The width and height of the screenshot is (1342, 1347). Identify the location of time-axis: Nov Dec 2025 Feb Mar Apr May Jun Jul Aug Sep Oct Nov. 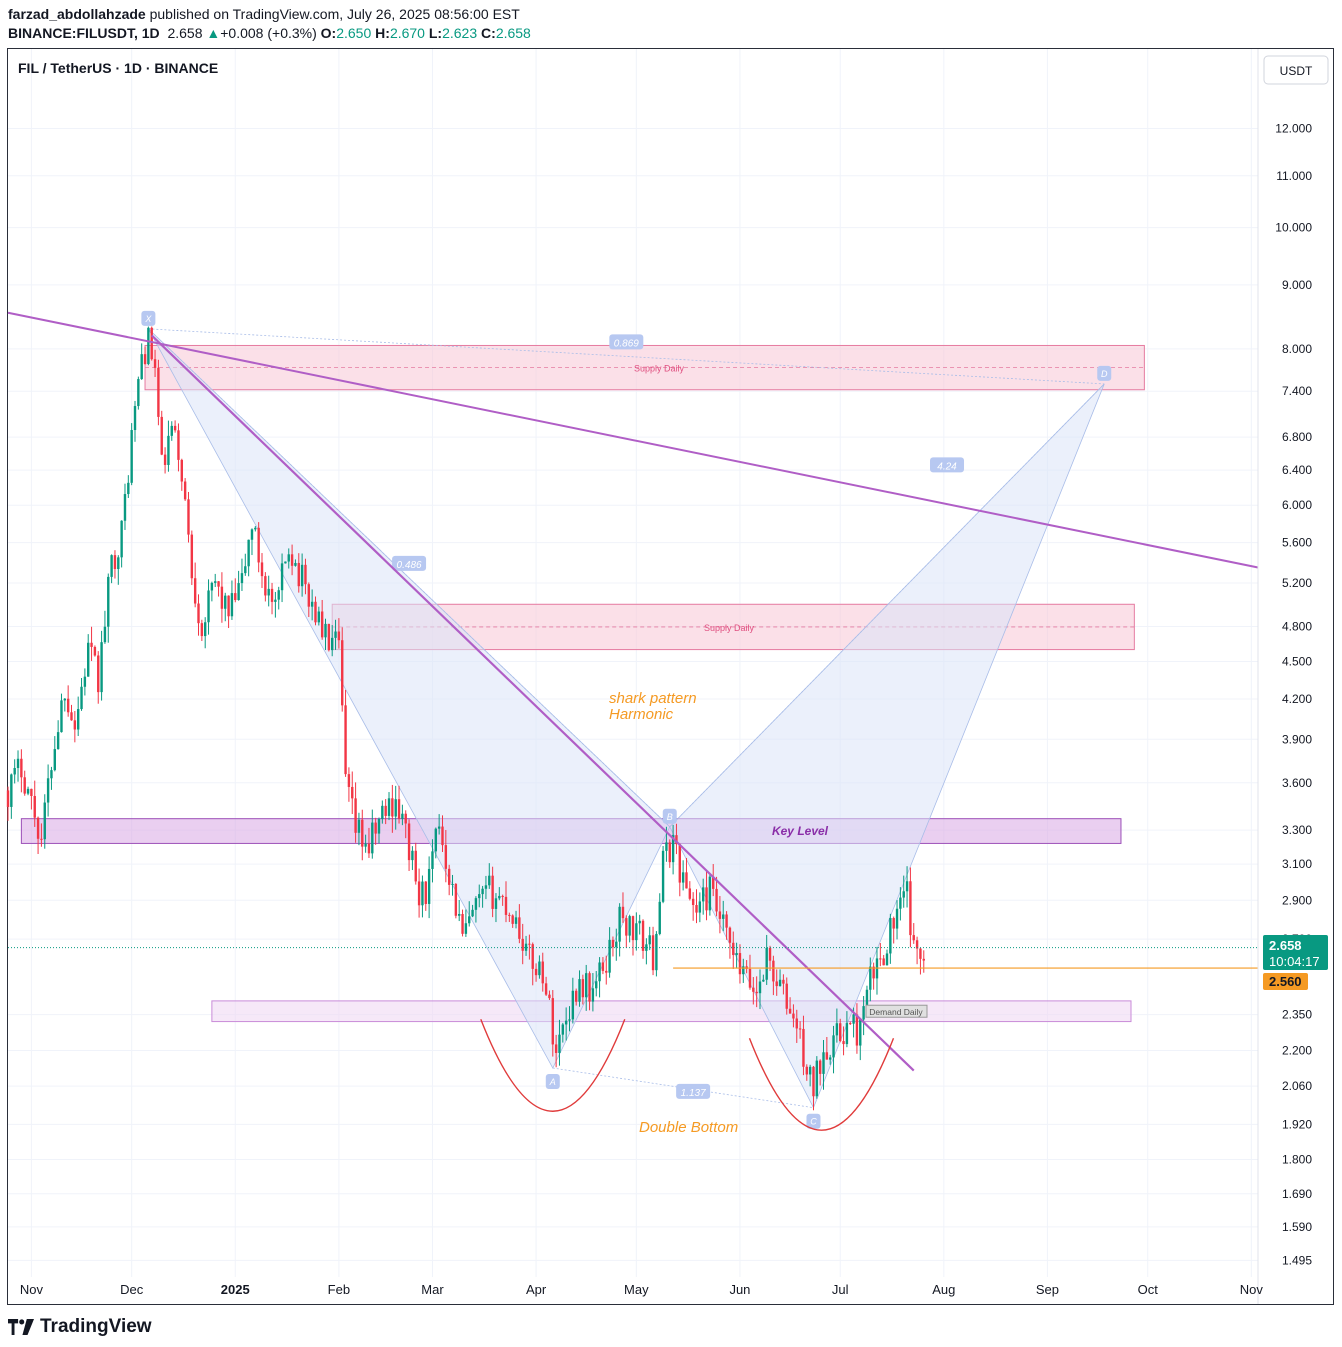
(642, 1289).